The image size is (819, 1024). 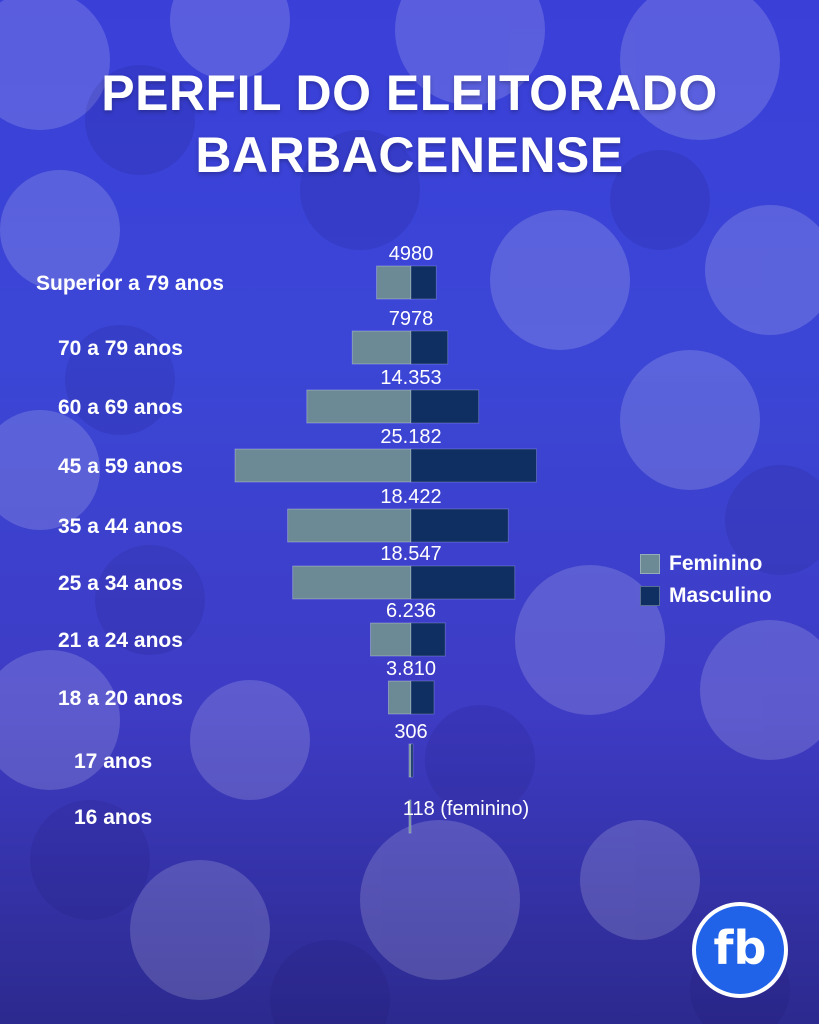 I want to click on page-title: PERFIL DO ELEITORADO BARBACENENSE, so click(x=409, y=124).